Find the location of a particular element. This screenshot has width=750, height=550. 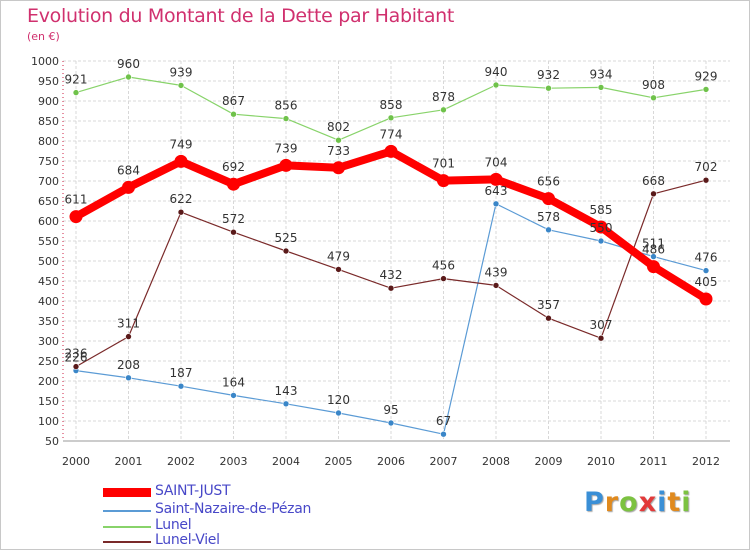

data-label-saint-nazaire-de-pezan: 95 is located at coordinates (390, 410).